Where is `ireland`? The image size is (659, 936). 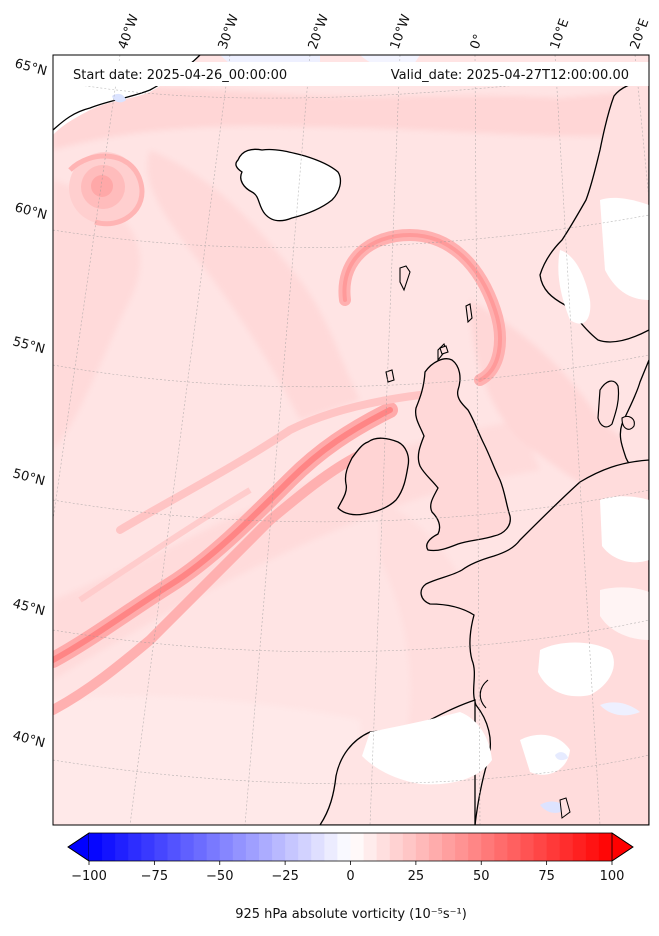
ireland is located at coordinates (373, 476).